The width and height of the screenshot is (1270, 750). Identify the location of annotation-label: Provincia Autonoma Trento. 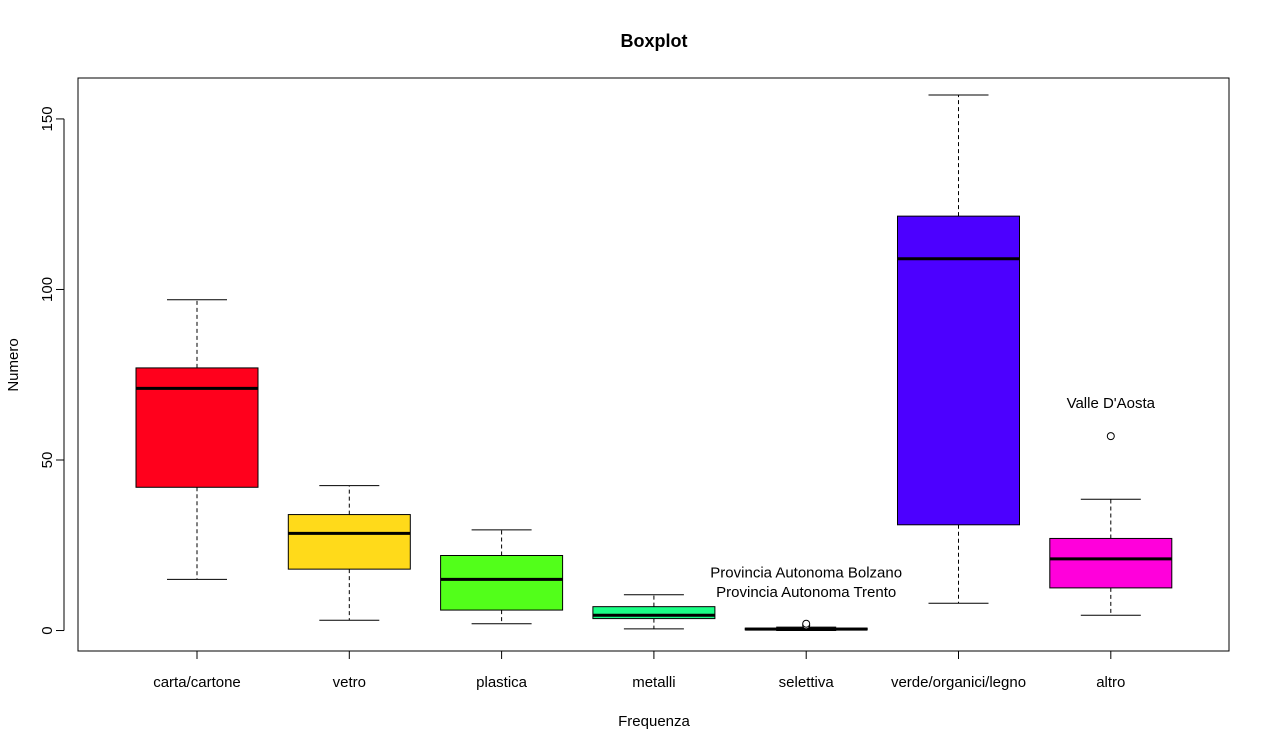
(806, 592).